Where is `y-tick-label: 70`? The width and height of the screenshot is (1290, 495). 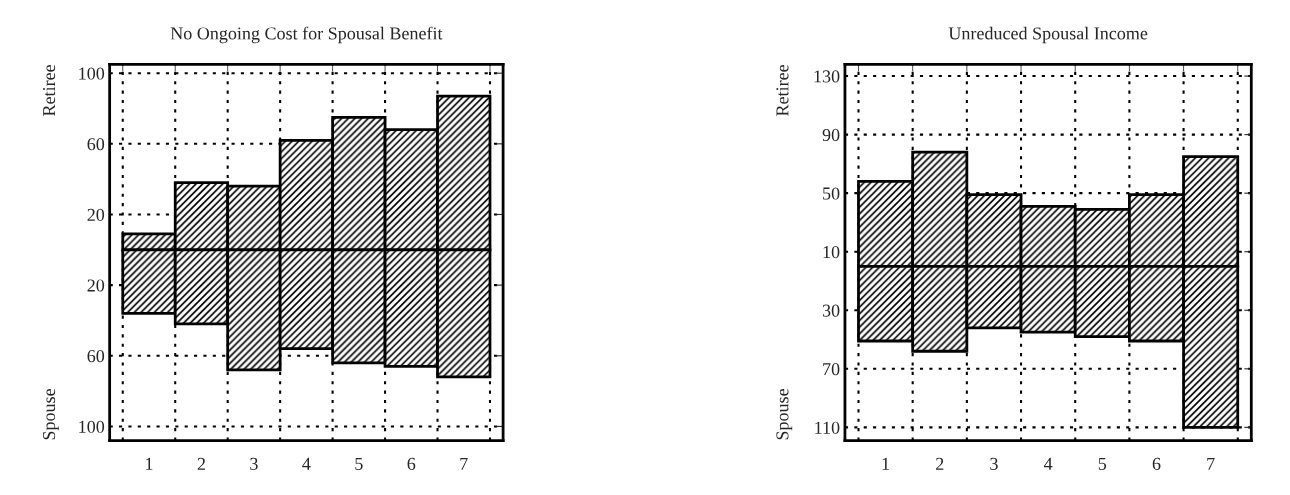
y-tick-label: 70 is located at coordinates (831, 369).